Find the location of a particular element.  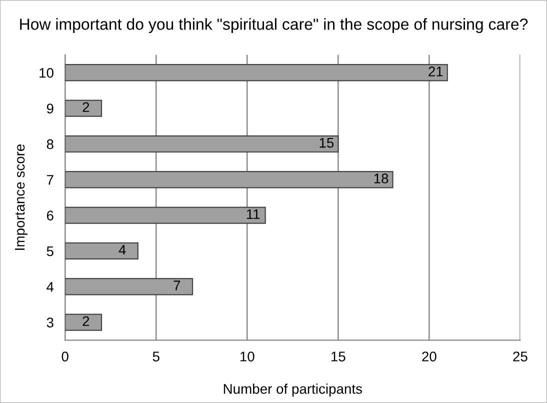

x-tick-label: 15 is located at coordinates (338, 357).